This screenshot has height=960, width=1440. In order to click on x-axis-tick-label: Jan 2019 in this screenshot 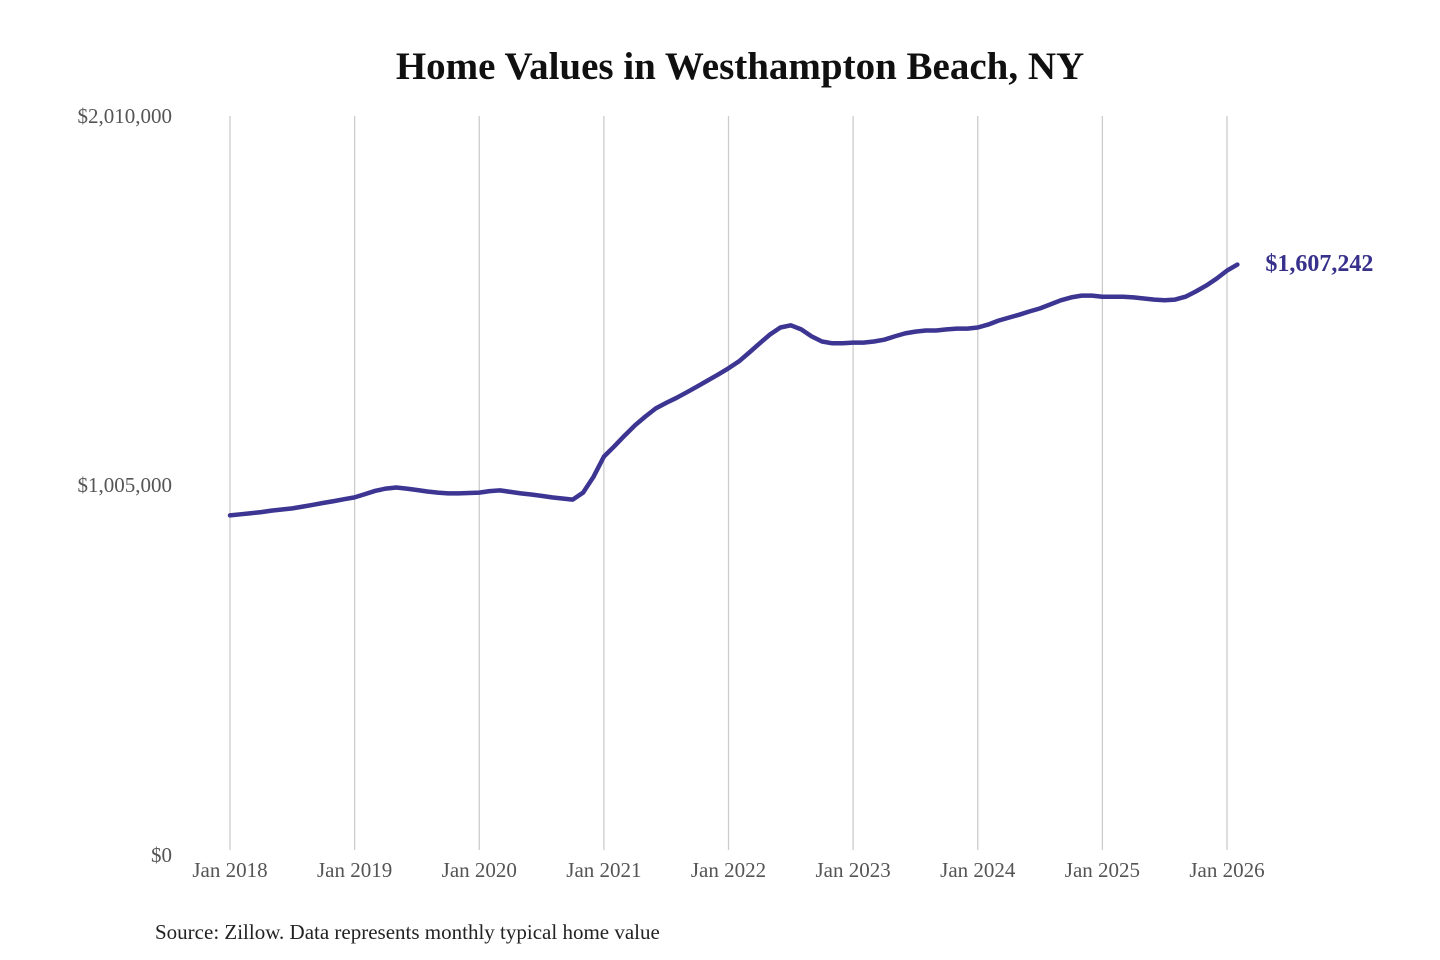, I will do `click(354, 870)`.